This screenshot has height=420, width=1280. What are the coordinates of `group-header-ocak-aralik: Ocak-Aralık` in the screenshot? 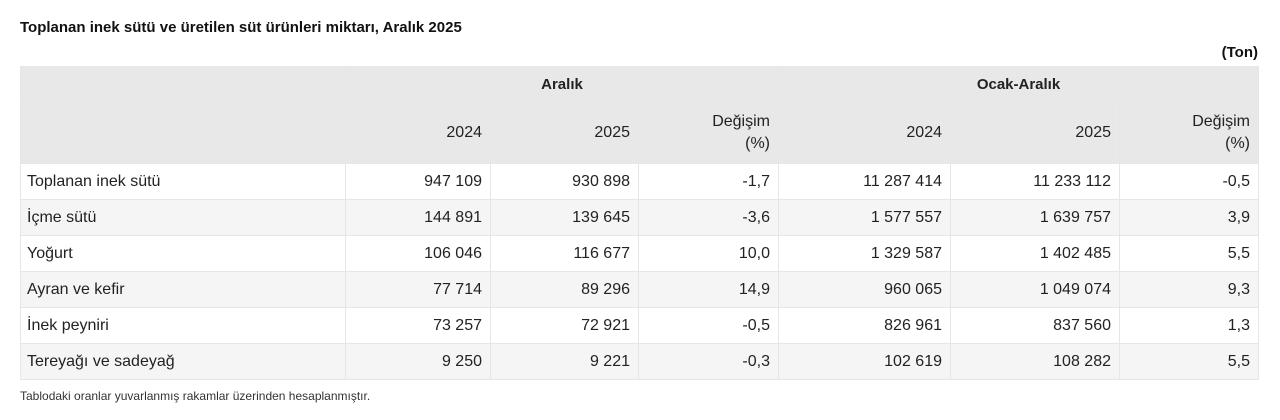 It's located at (1018, 84).